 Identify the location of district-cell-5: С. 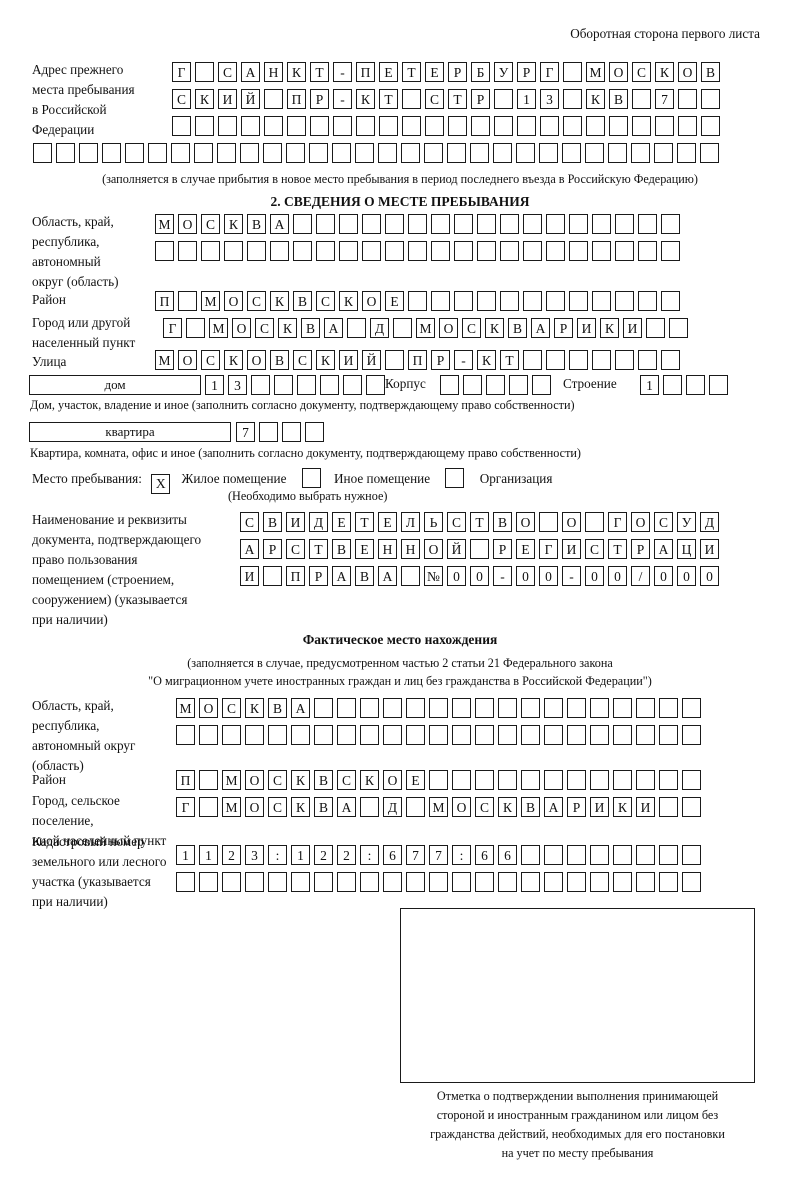
(256, 301).